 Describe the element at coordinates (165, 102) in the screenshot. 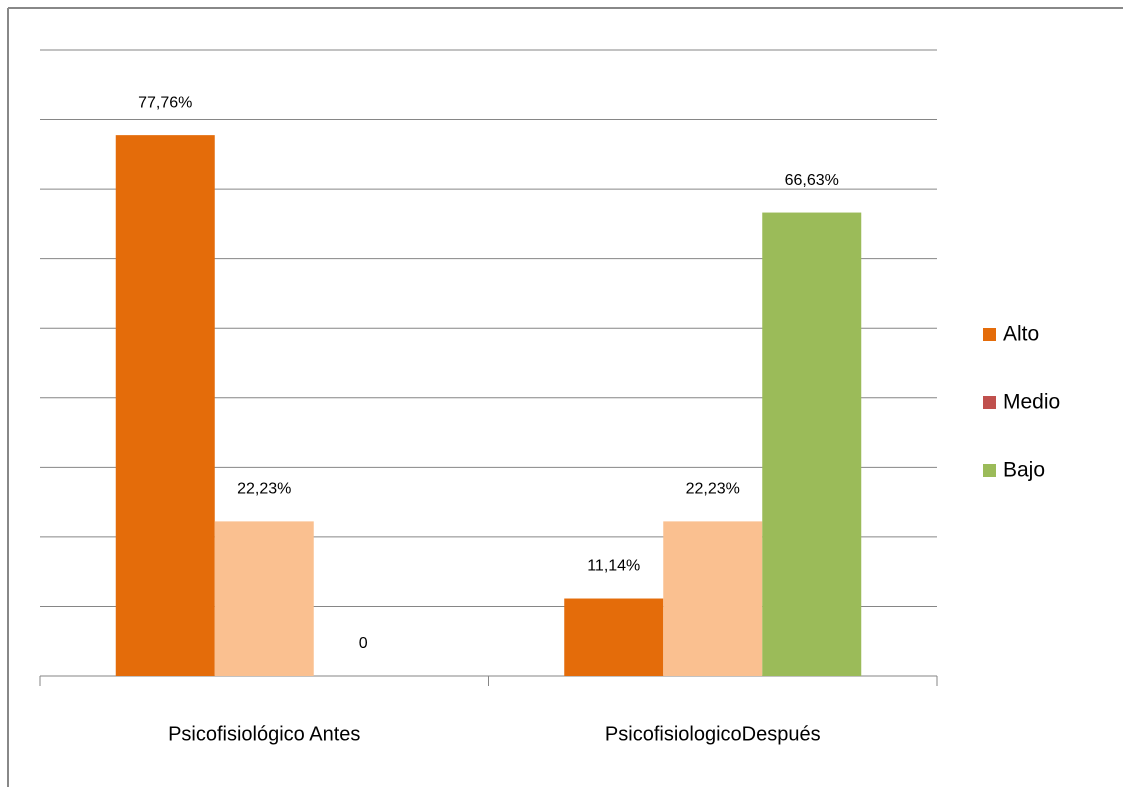

I see `data-label: 77,76%` at that location.